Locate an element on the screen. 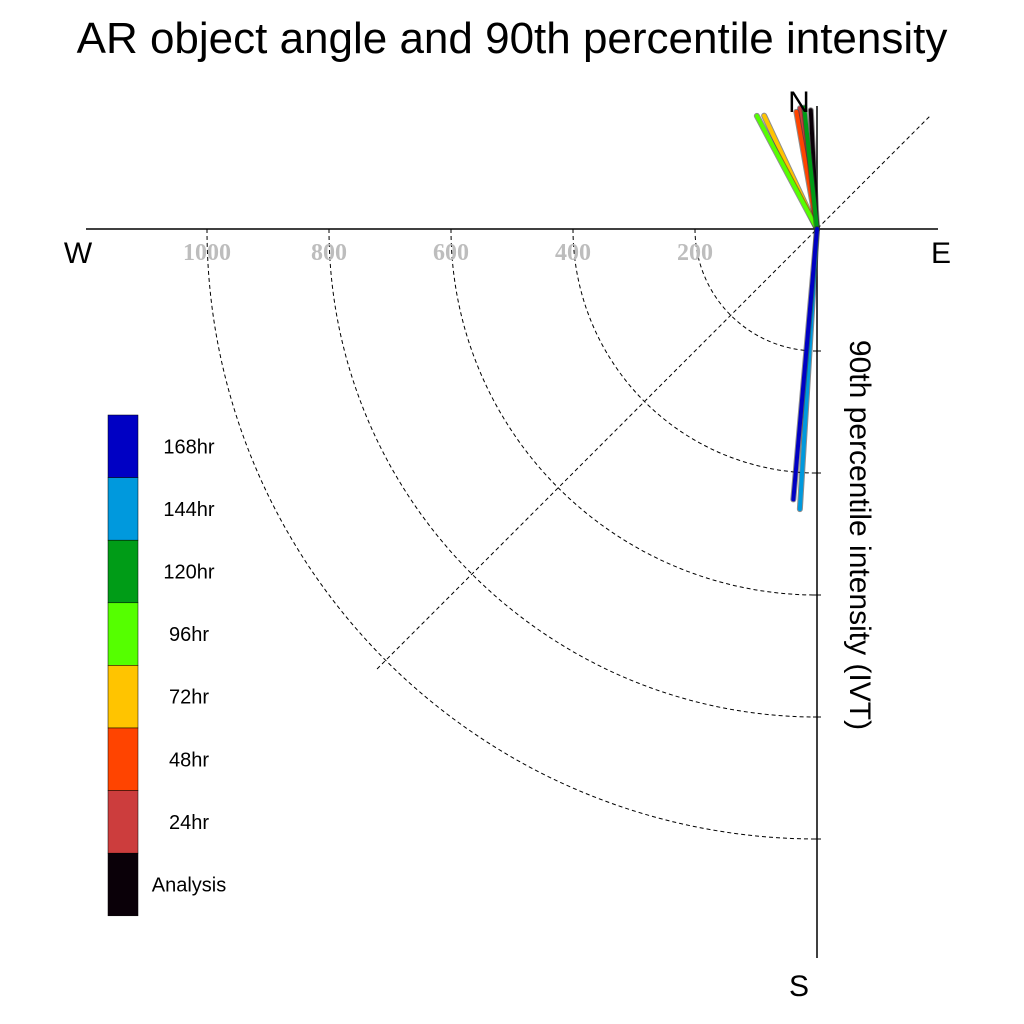  legend-swatch-144hr is located at coordinates (123, 509).